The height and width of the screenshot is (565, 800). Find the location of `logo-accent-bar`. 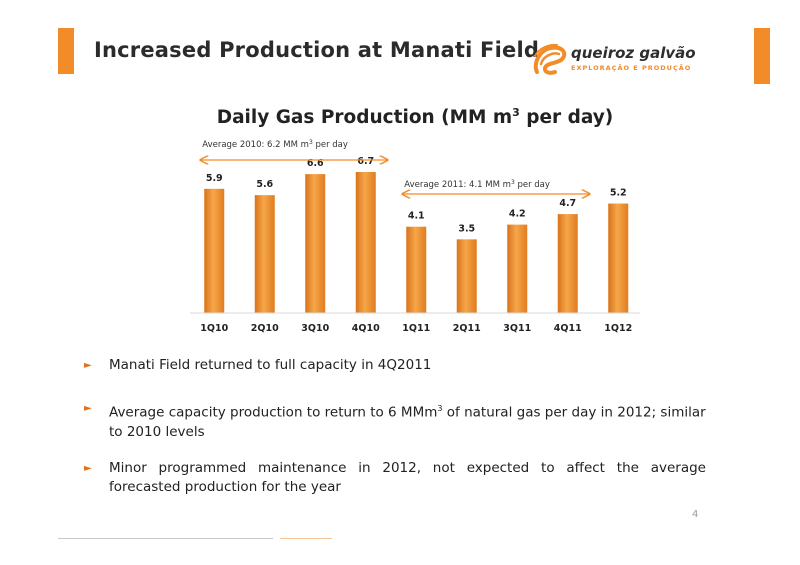

logo-accent-bar is located at coordinates (762, 56).